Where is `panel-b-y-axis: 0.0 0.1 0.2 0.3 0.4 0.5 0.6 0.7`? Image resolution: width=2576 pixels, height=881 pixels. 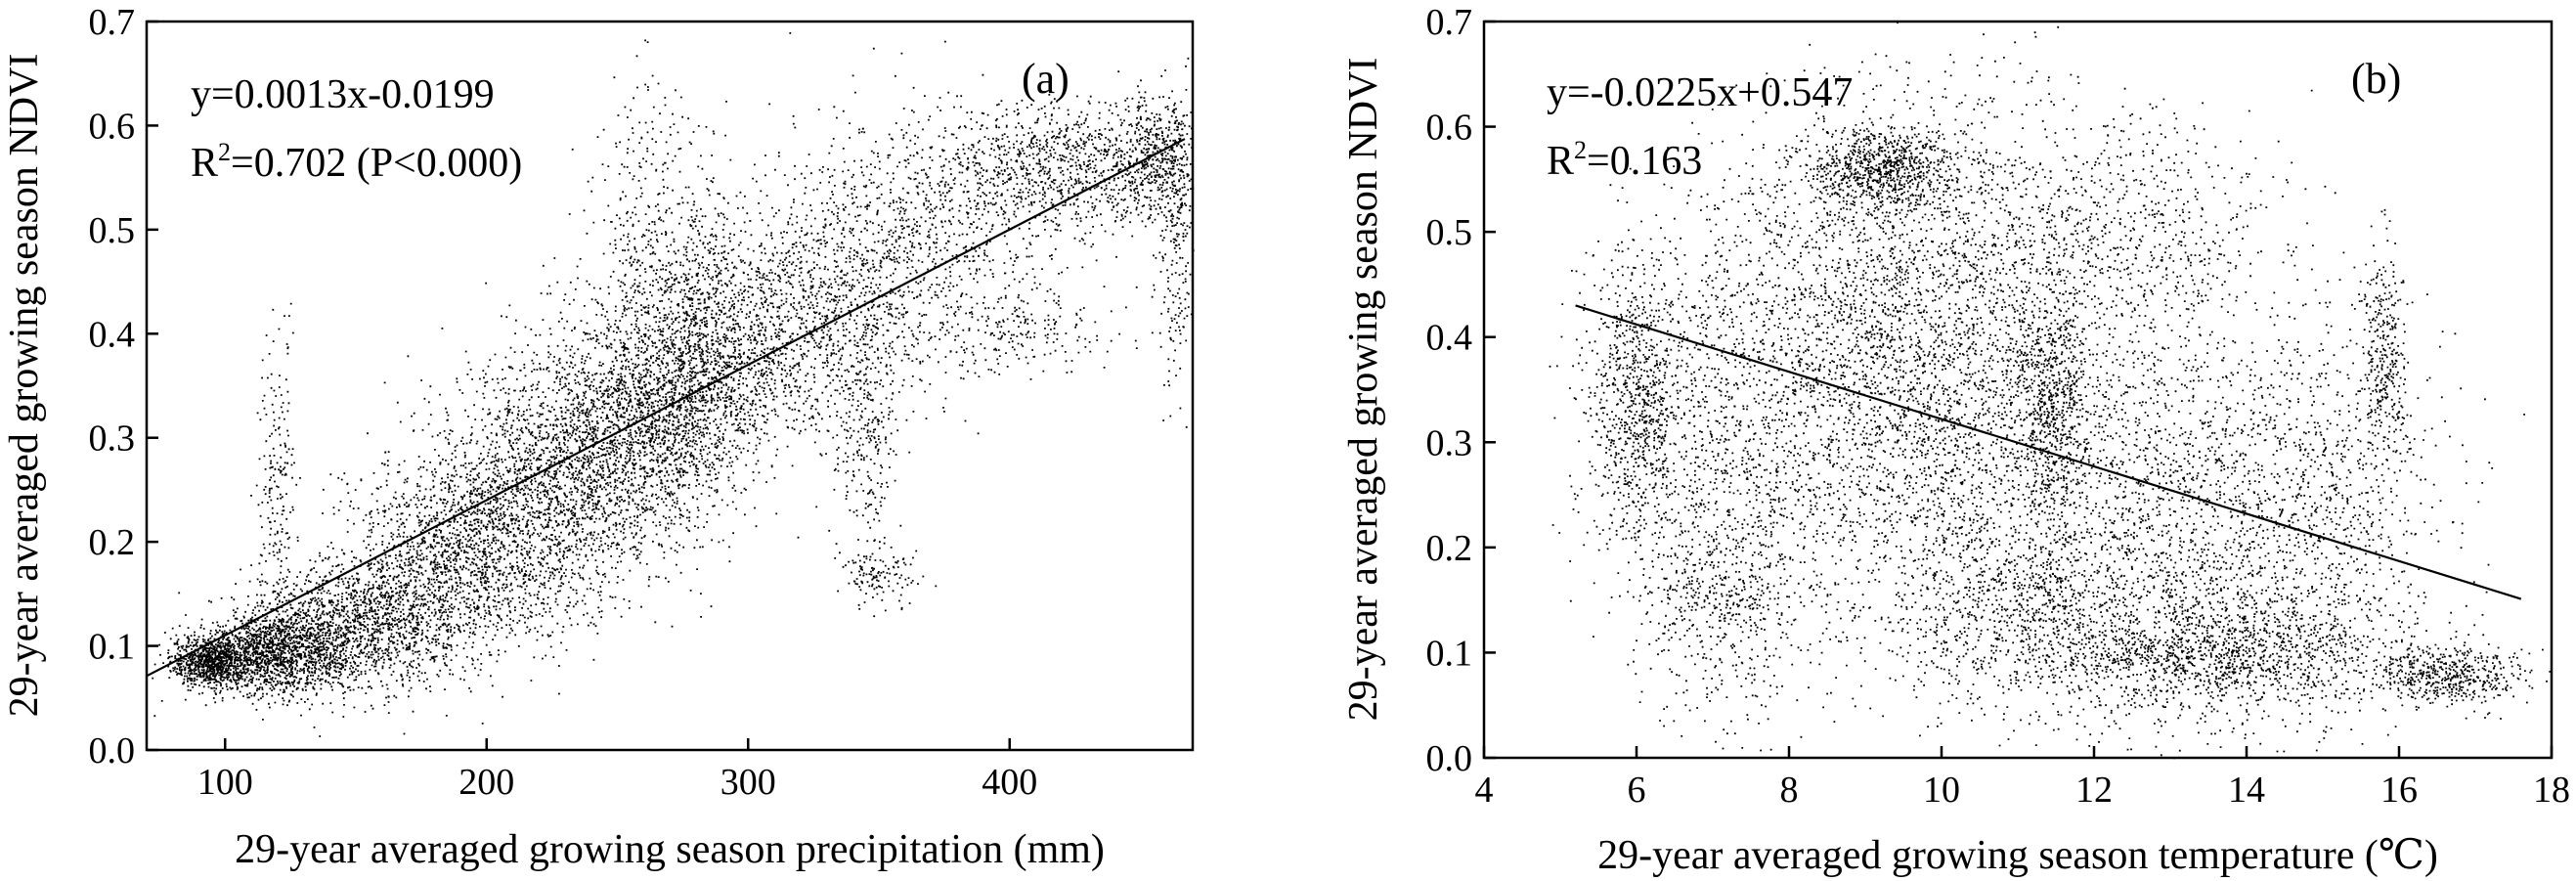
panel-b-y-axis: 0.0 0.1 0.2 0.3 0.4 0.5 0.6 0.7 is located at coordinates (1461, 391).